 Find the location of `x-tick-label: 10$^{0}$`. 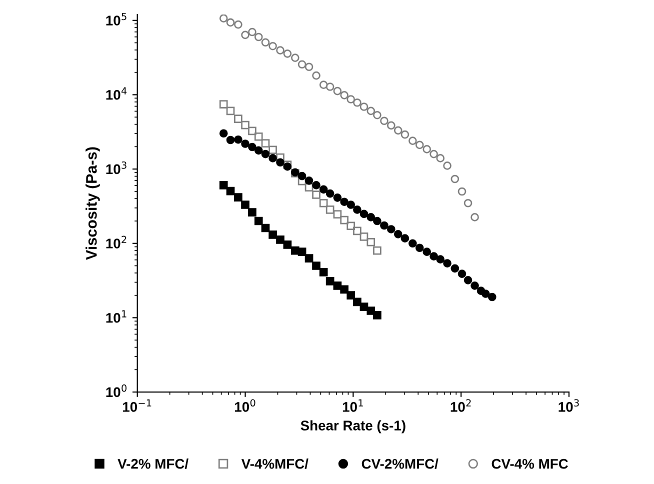

x-tick-label: 10$^{0}$ is located at coordinates (245, 405).